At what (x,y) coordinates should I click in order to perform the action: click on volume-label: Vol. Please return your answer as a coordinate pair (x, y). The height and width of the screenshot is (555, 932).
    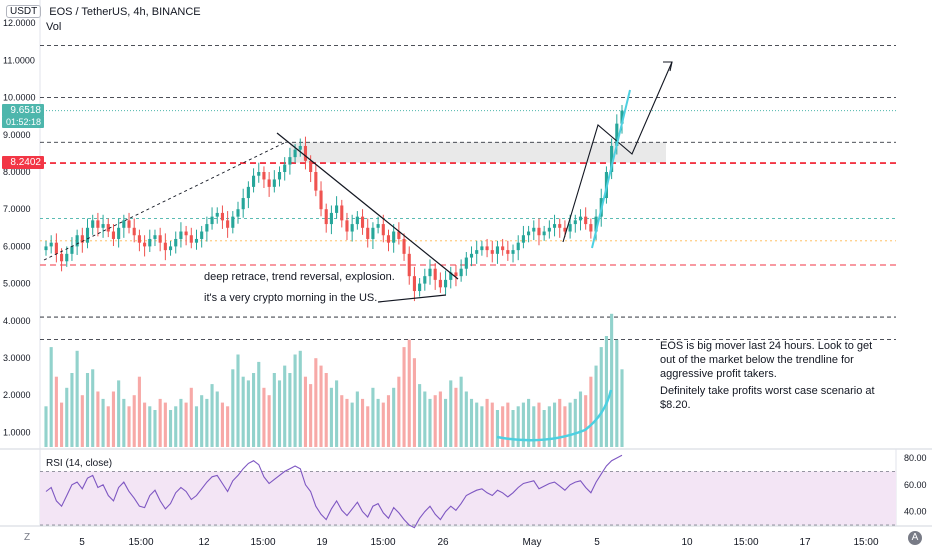
    Looking at the image, I should click on (54, 27).